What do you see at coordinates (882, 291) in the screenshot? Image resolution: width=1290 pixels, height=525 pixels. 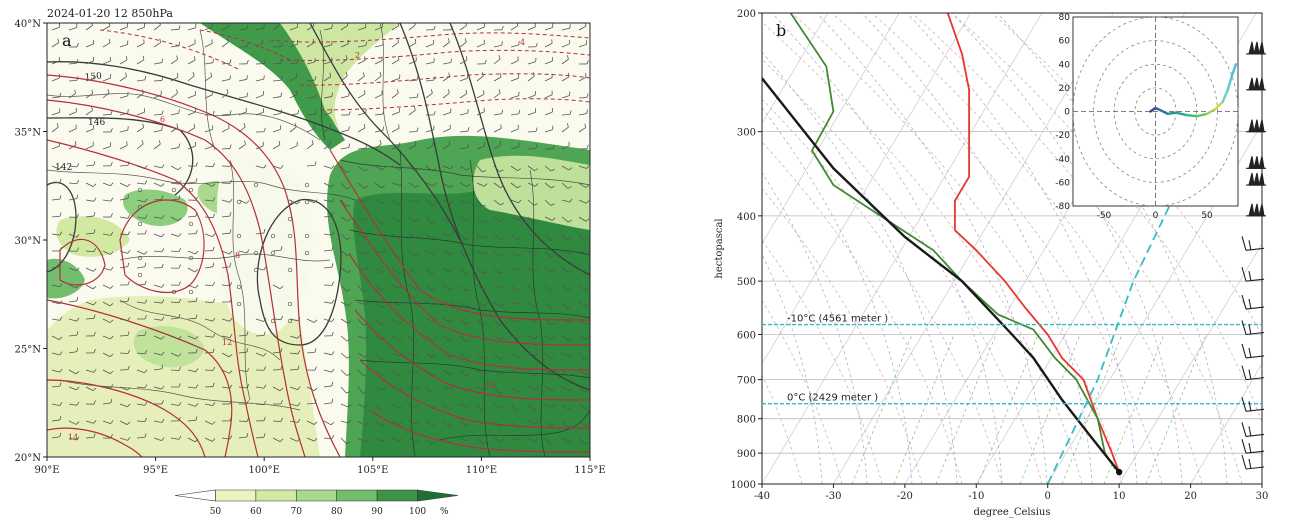 I see `dry-adiabat` at bounding box center [882, 291].